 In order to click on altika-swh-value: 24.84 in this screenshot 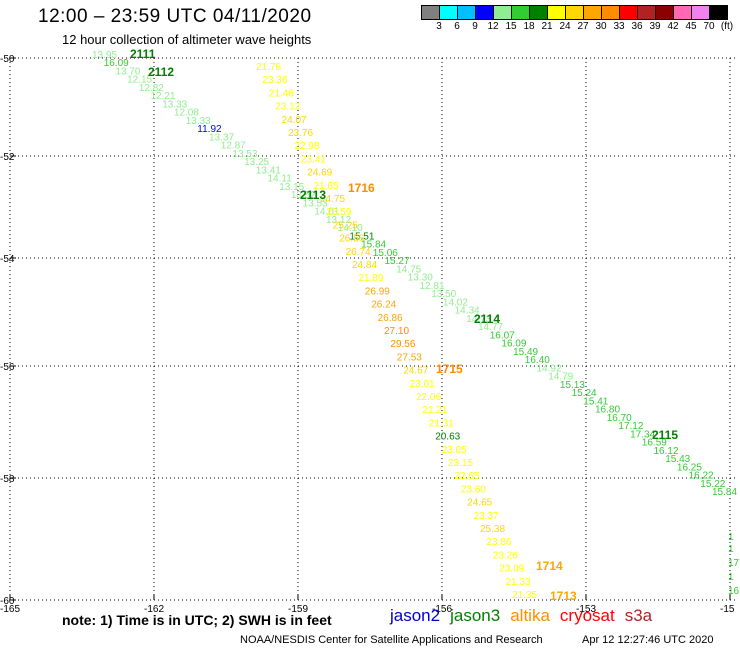, I will do `click(364, 265)`.